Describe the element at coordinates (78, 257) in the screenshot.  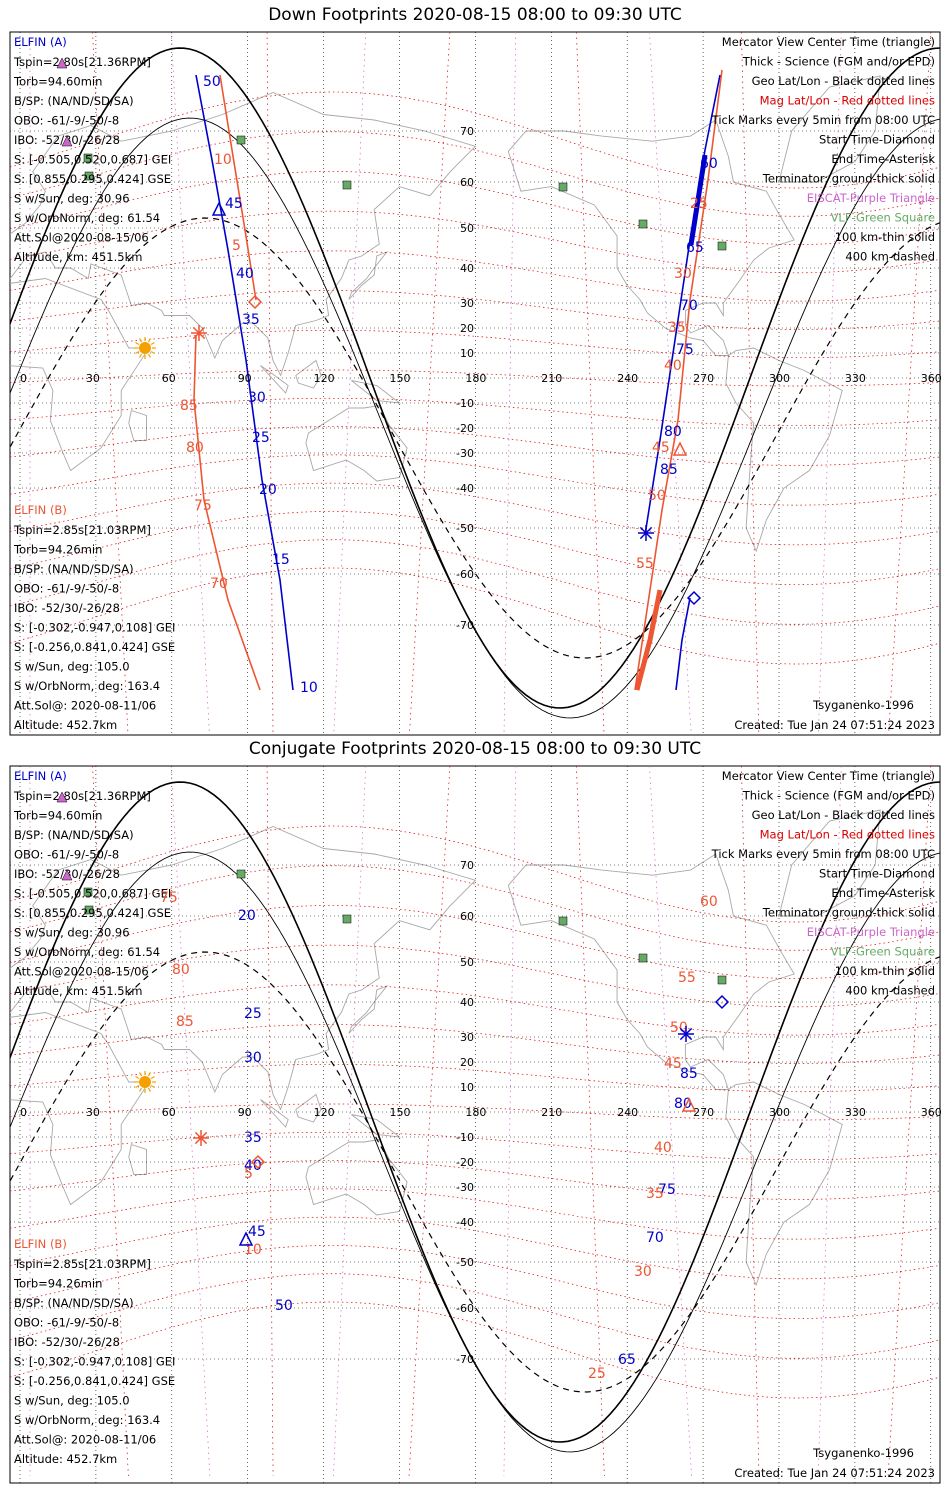
I see `elfin-a-info-line: Altitude, km: 451.5km` at that location.